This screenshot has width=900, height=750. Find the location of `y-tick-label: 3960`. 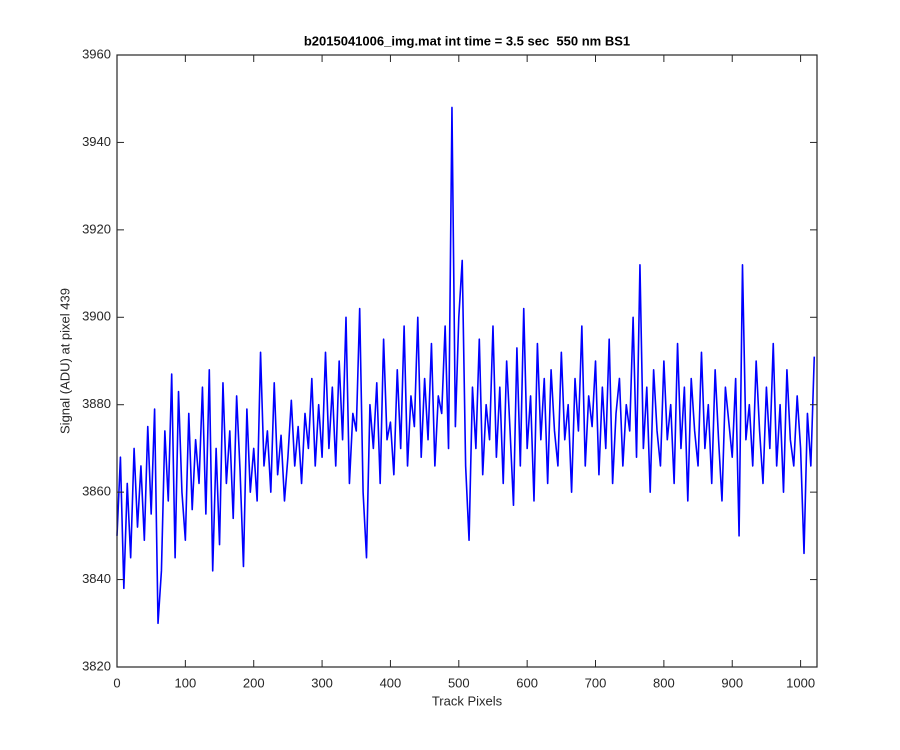

y-tick-label: 3960 is located at coordinates (96, 53).